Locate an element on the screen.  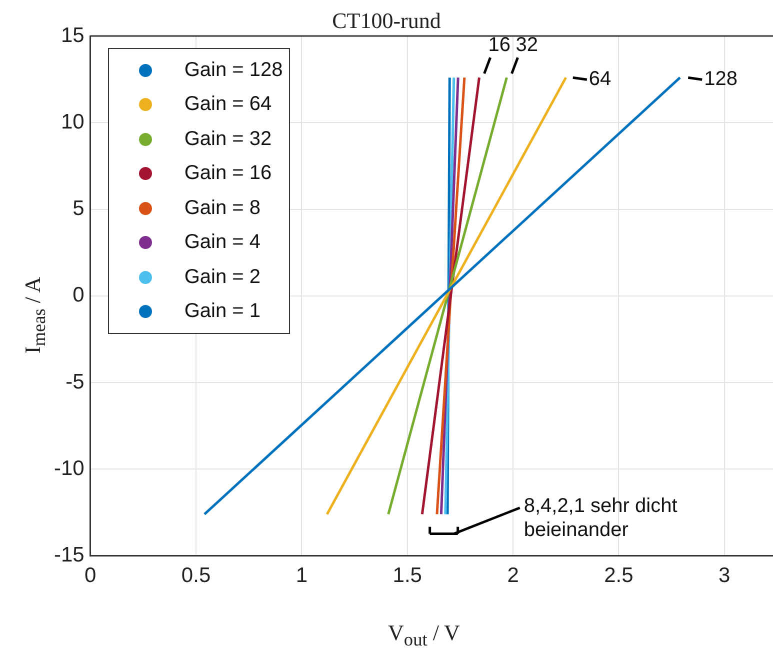
x-tick-label: 2.5 is located at coordinates (619, 576).